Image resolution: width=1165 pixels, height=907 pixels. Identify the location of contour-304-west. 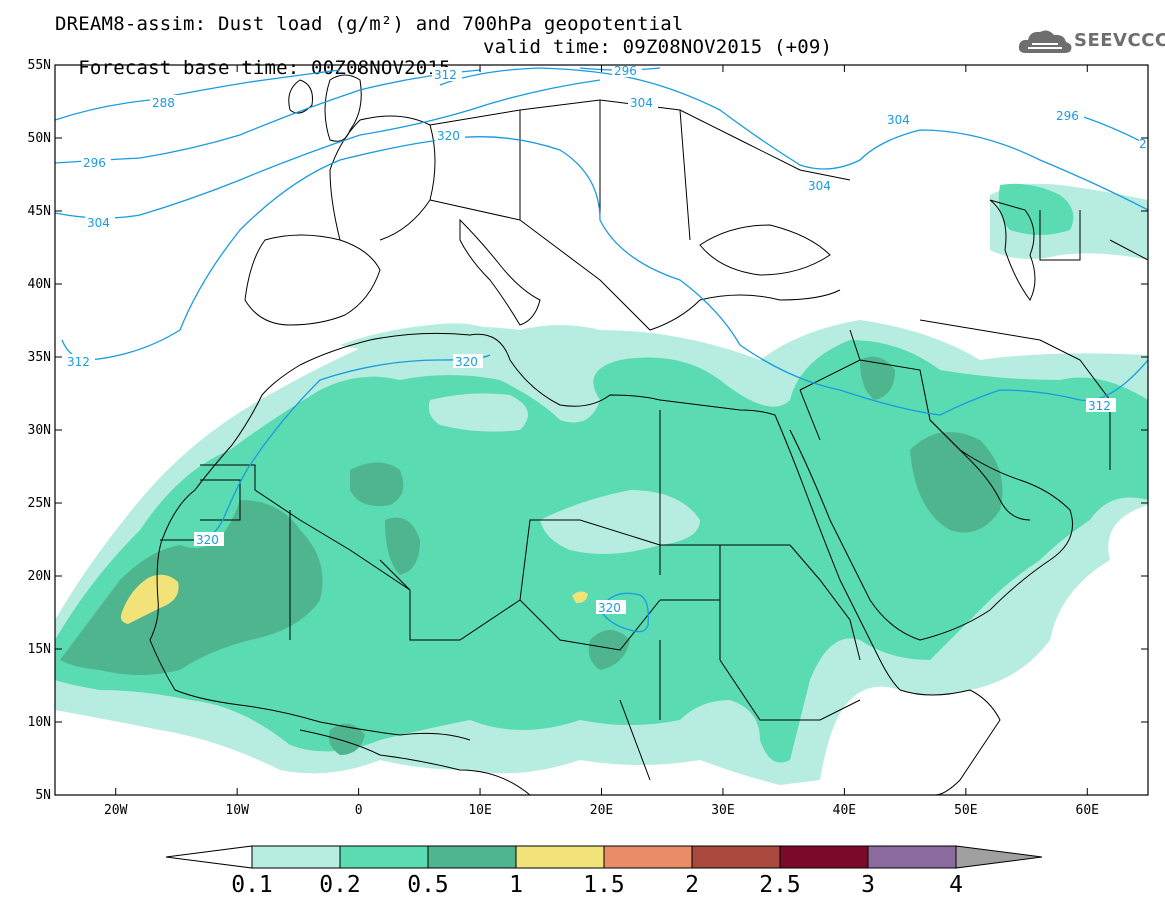
(328, 149).